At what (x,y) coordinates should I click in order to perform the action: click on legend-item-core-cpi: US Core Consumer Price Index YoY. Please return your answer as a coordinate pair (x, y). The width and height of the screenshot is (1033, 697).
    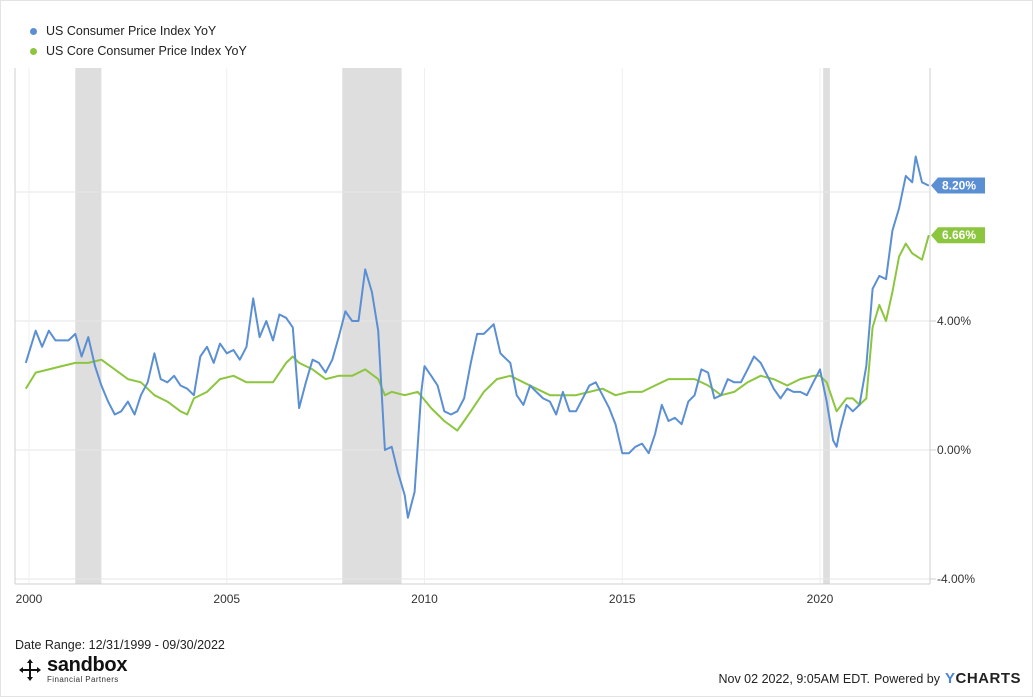
    Looking at the image, I should click on (138, 51).